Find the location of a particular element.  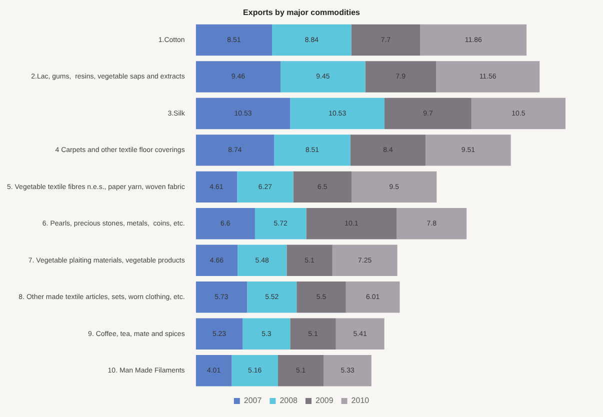

chart-title: Exports by major commodities is located at coordinates (302, 13).